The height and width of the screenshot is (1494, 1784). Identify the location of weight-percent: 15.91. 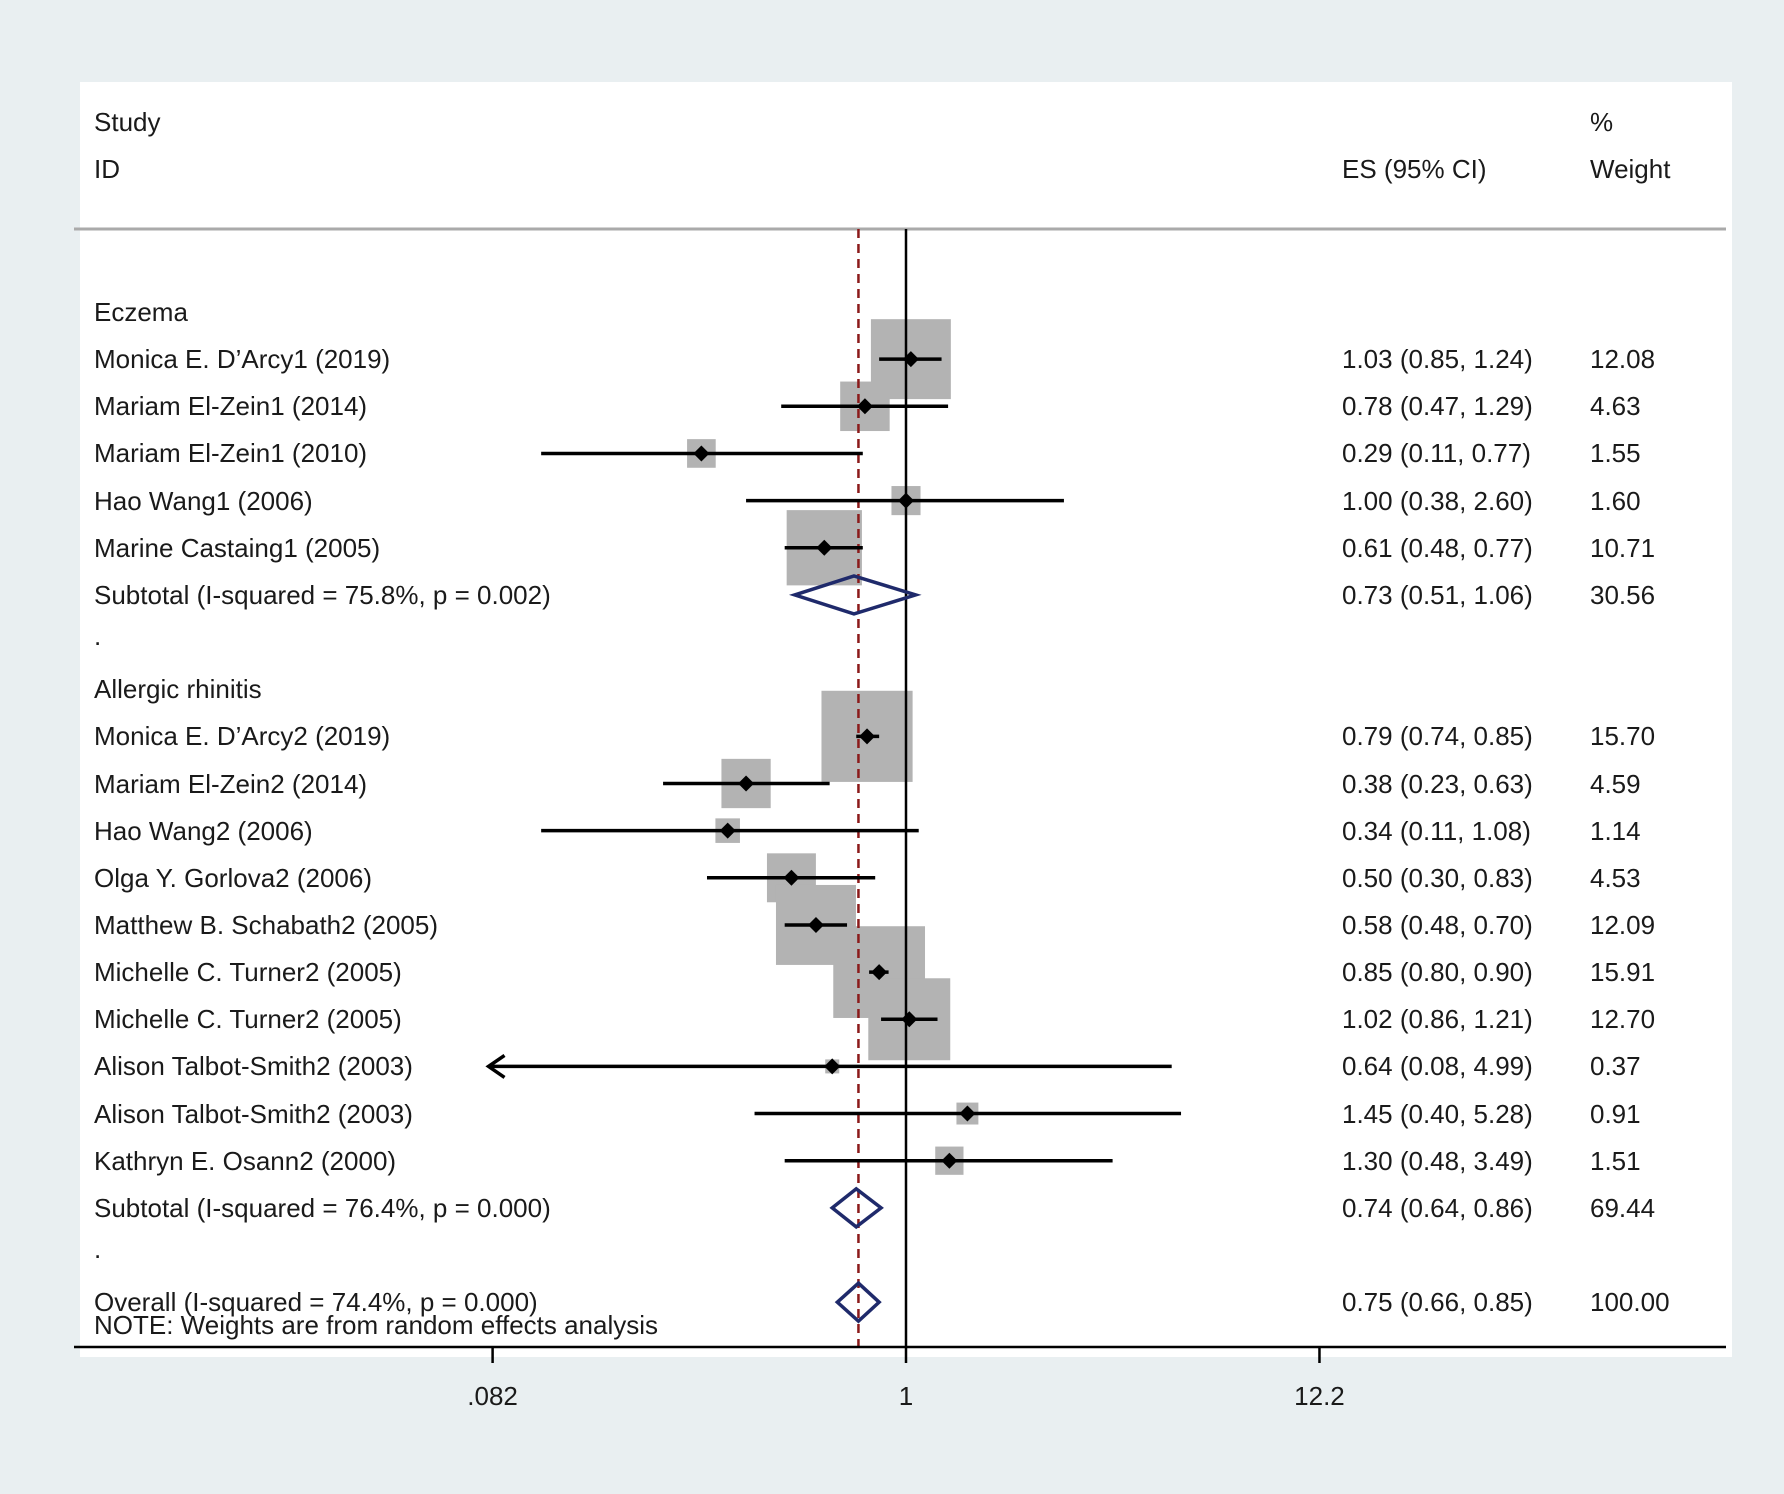
(1623, 972).